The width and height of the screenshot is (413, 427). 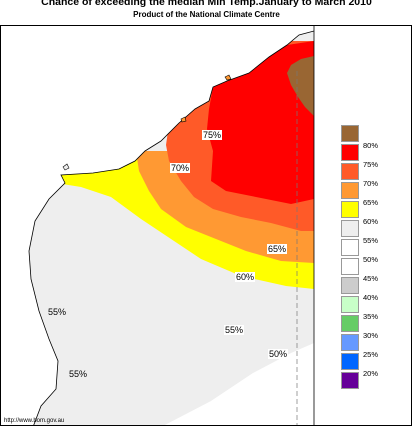 What do you see at coordinates (371, 240) in the screenshot?
I see `legend-label: 55%` at bounding box center [371, 240].